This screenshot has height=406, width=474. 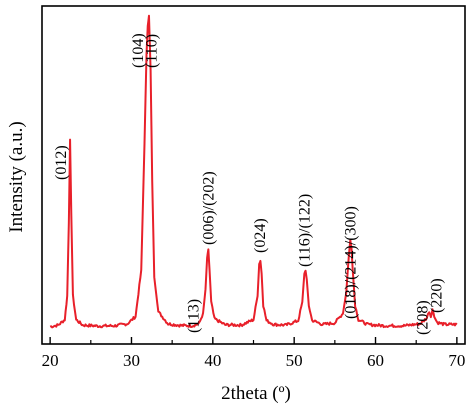 I want to click on x-tick-label: 30, so click(x=131, y=360).